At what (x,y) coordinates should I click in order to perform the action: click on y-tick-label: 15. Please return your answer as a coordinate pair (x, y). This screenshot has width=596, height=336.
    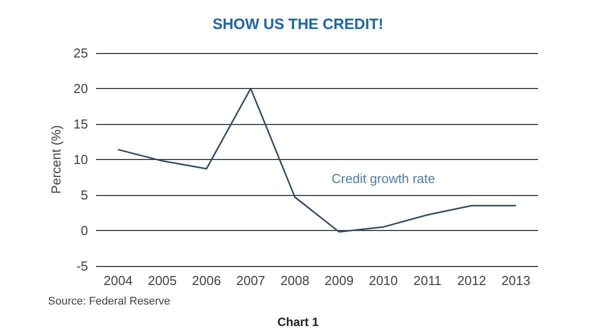
    Looking at the image, I should click on (81, 124).